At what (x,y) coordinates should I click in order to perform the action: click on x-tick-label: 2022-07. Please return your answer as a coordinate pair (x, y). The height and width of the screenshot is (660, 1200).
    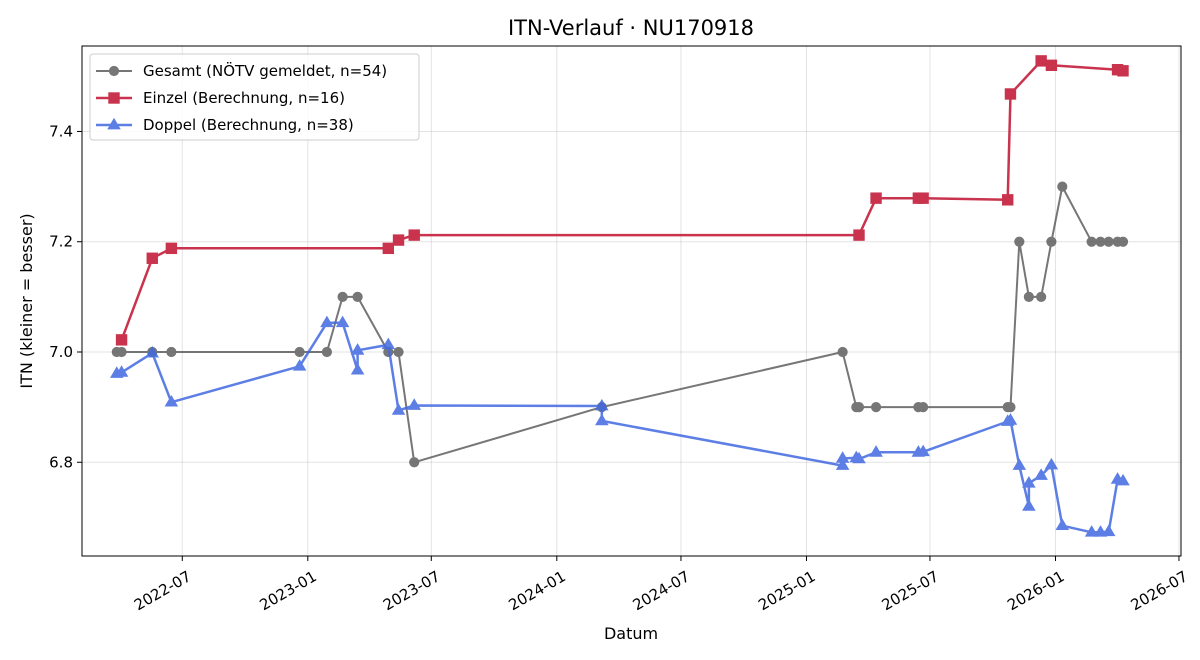
    Looking at the image, I should click on (162, 590).